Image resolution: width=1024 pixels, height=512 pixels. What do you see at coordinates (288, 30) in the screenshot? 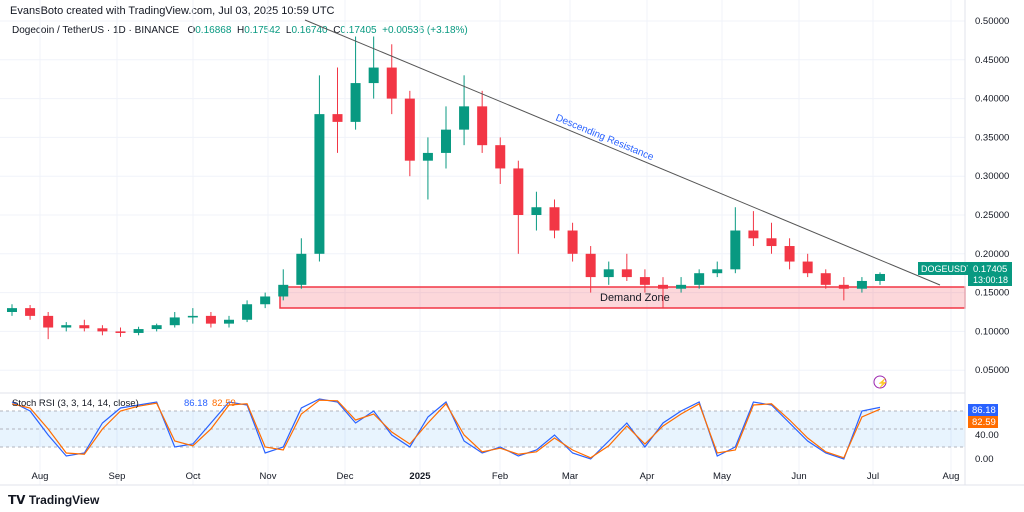
I see `low-label: L` at bounding box center [288, 30].